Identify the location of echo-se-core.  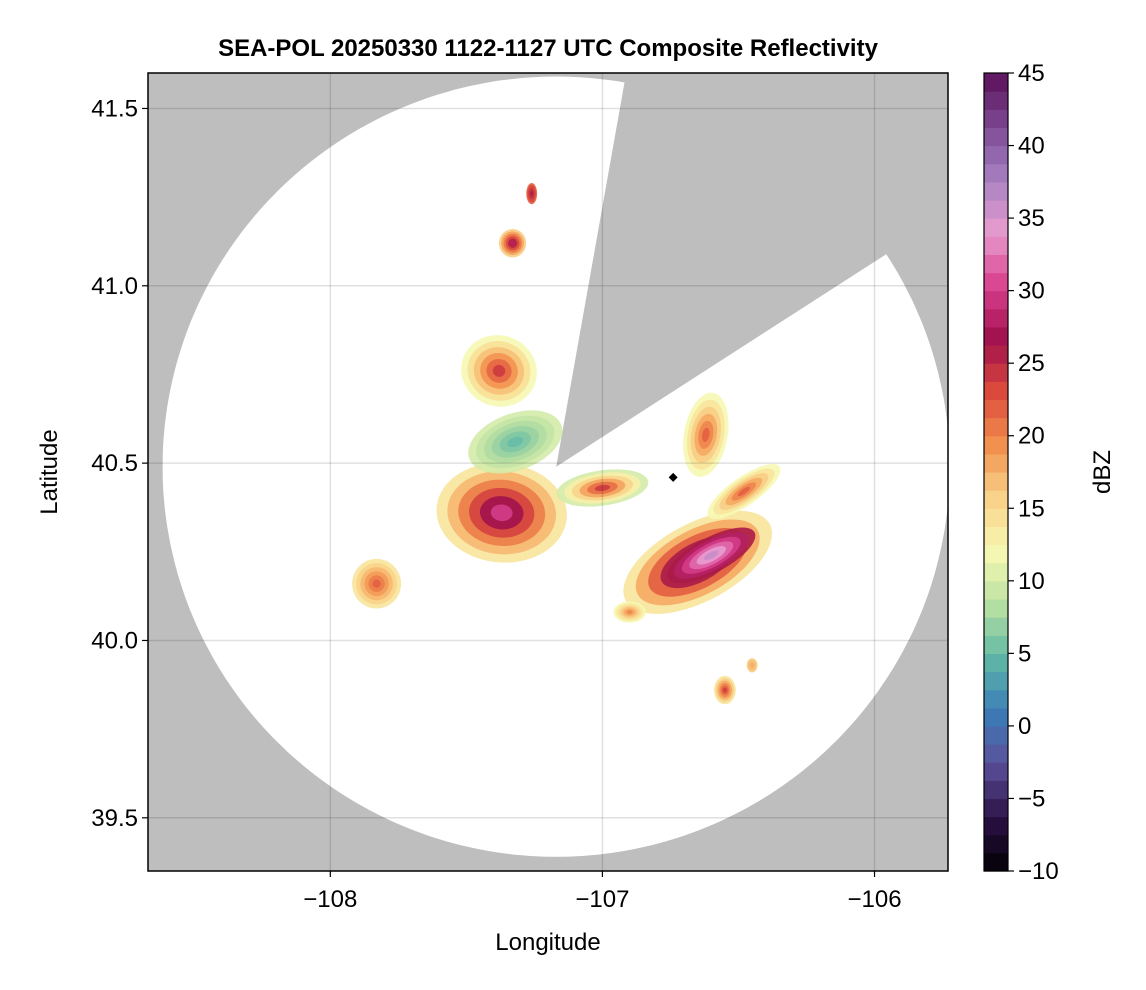
(711, 555).